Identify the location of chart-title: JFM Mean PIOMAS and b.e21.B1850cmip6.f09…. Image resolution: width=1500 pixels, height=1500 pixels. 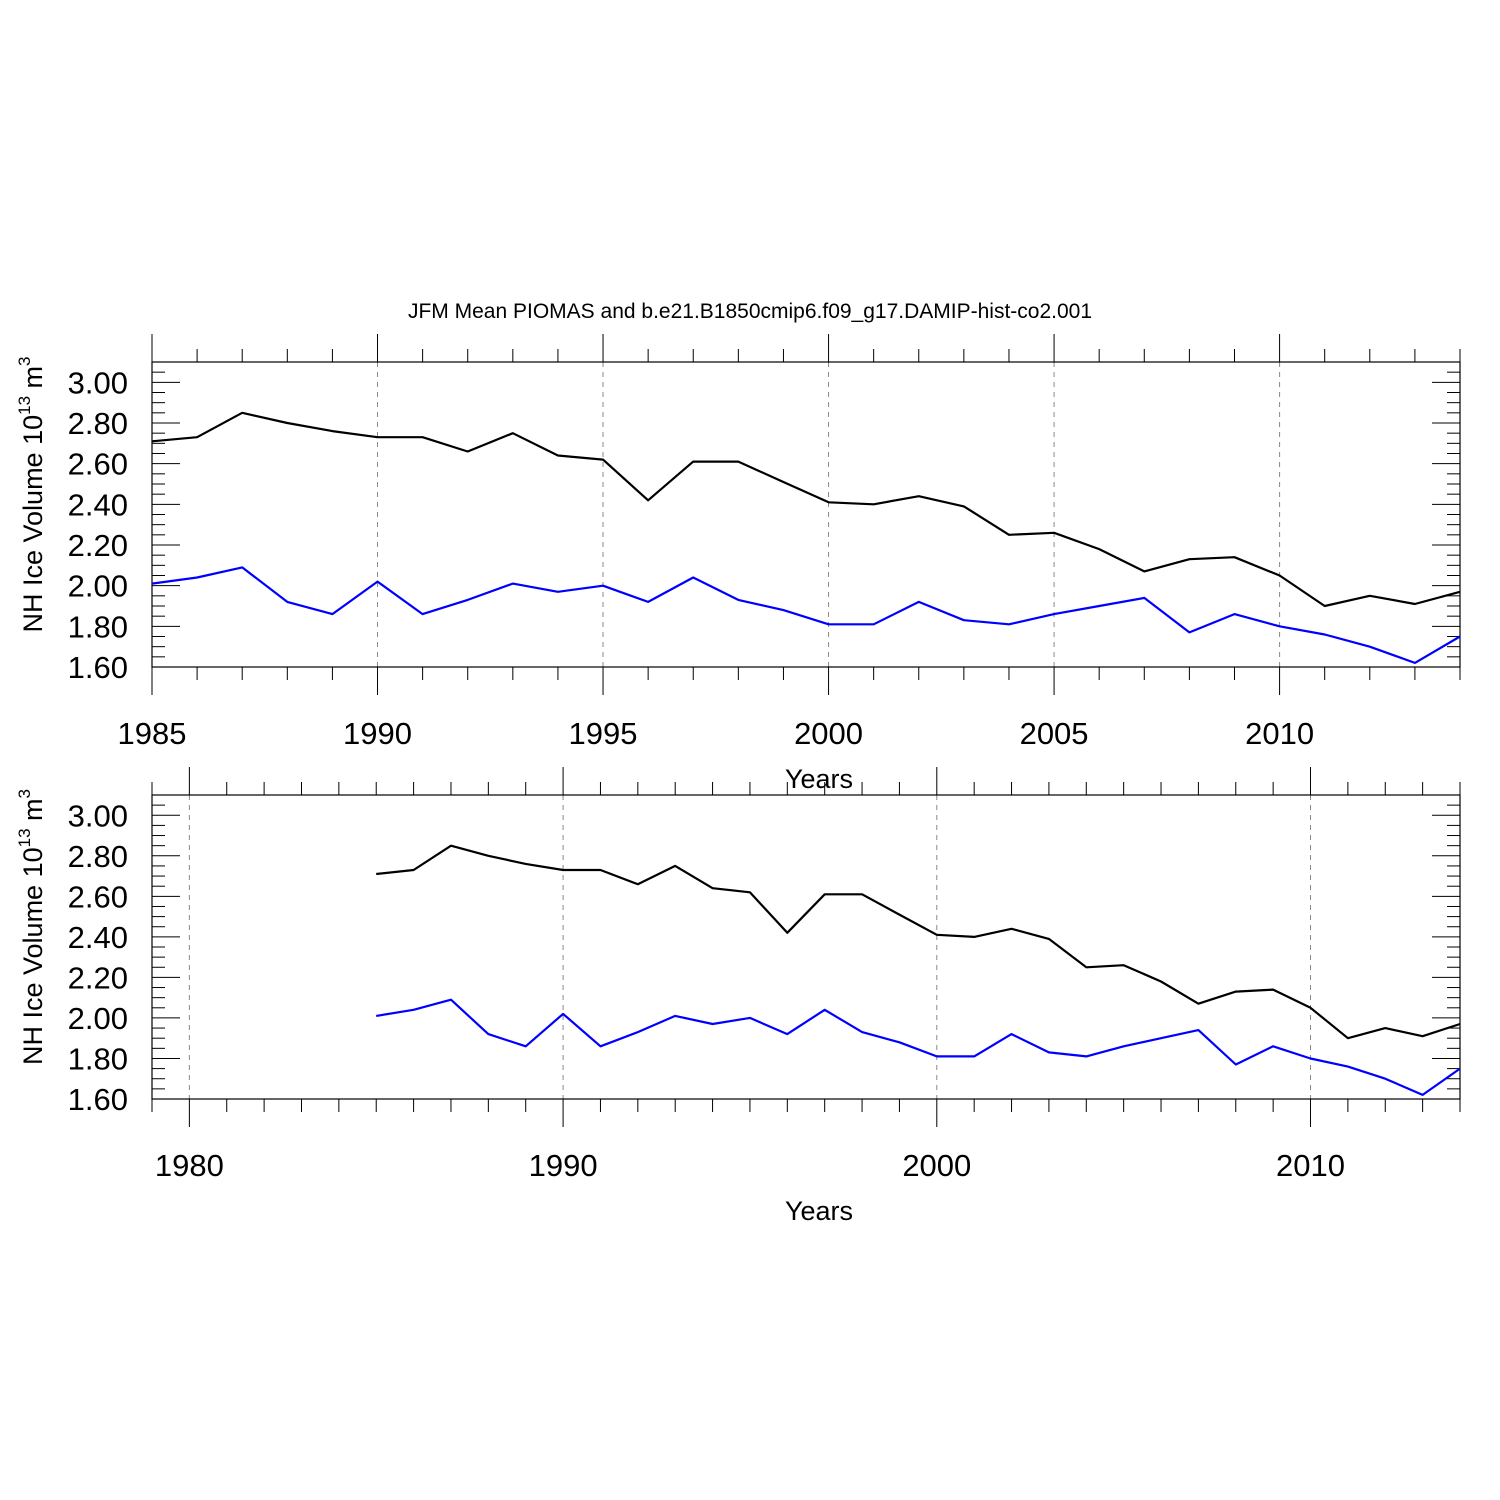
(750, 311).